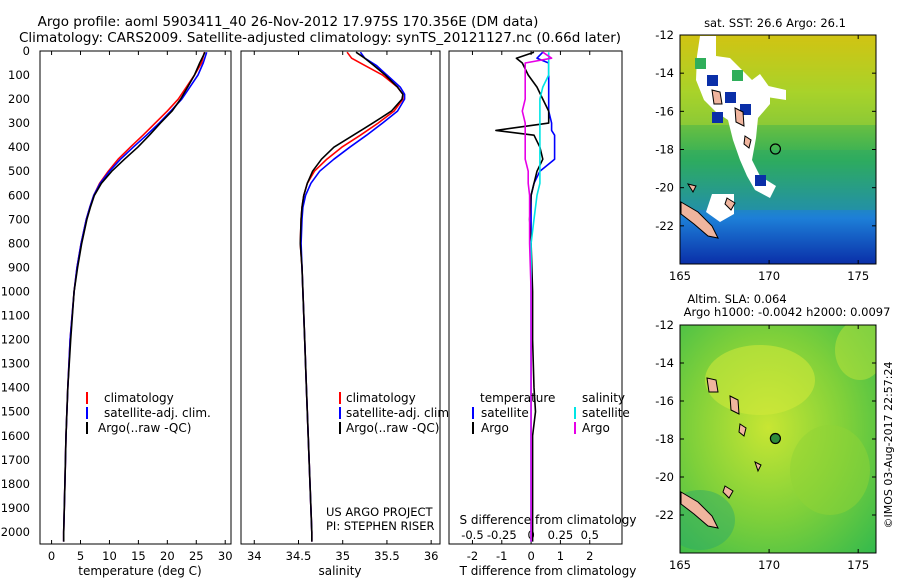  What do you see at coordinates (225, 556) in the screenshot?
I see `temperature-x-tick-label: 30` at bounding box center [225, 556].